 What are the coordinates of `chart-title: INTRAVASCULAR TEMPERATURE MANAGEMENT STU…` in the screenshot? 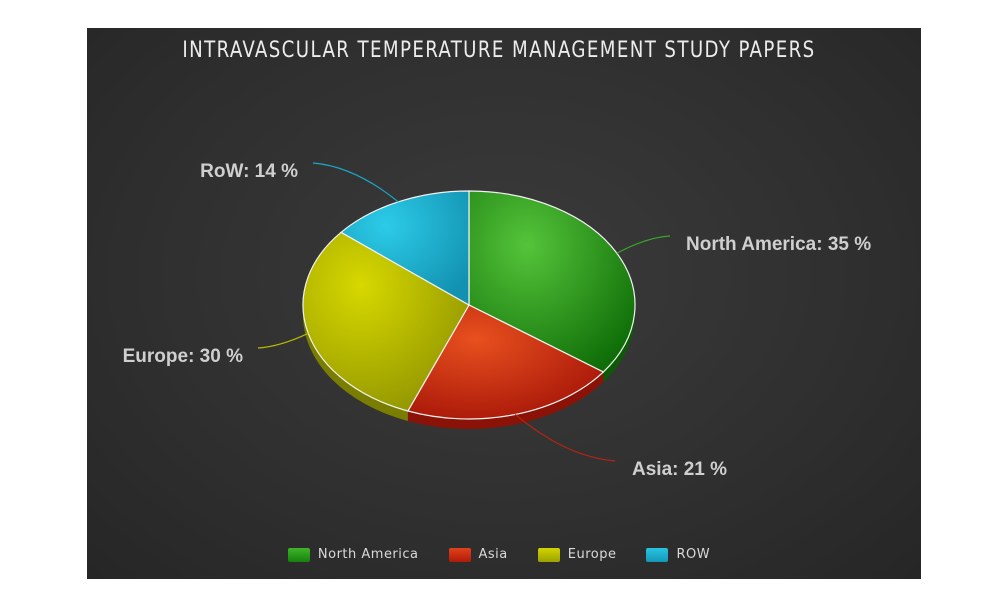 It's located at (499, 50).